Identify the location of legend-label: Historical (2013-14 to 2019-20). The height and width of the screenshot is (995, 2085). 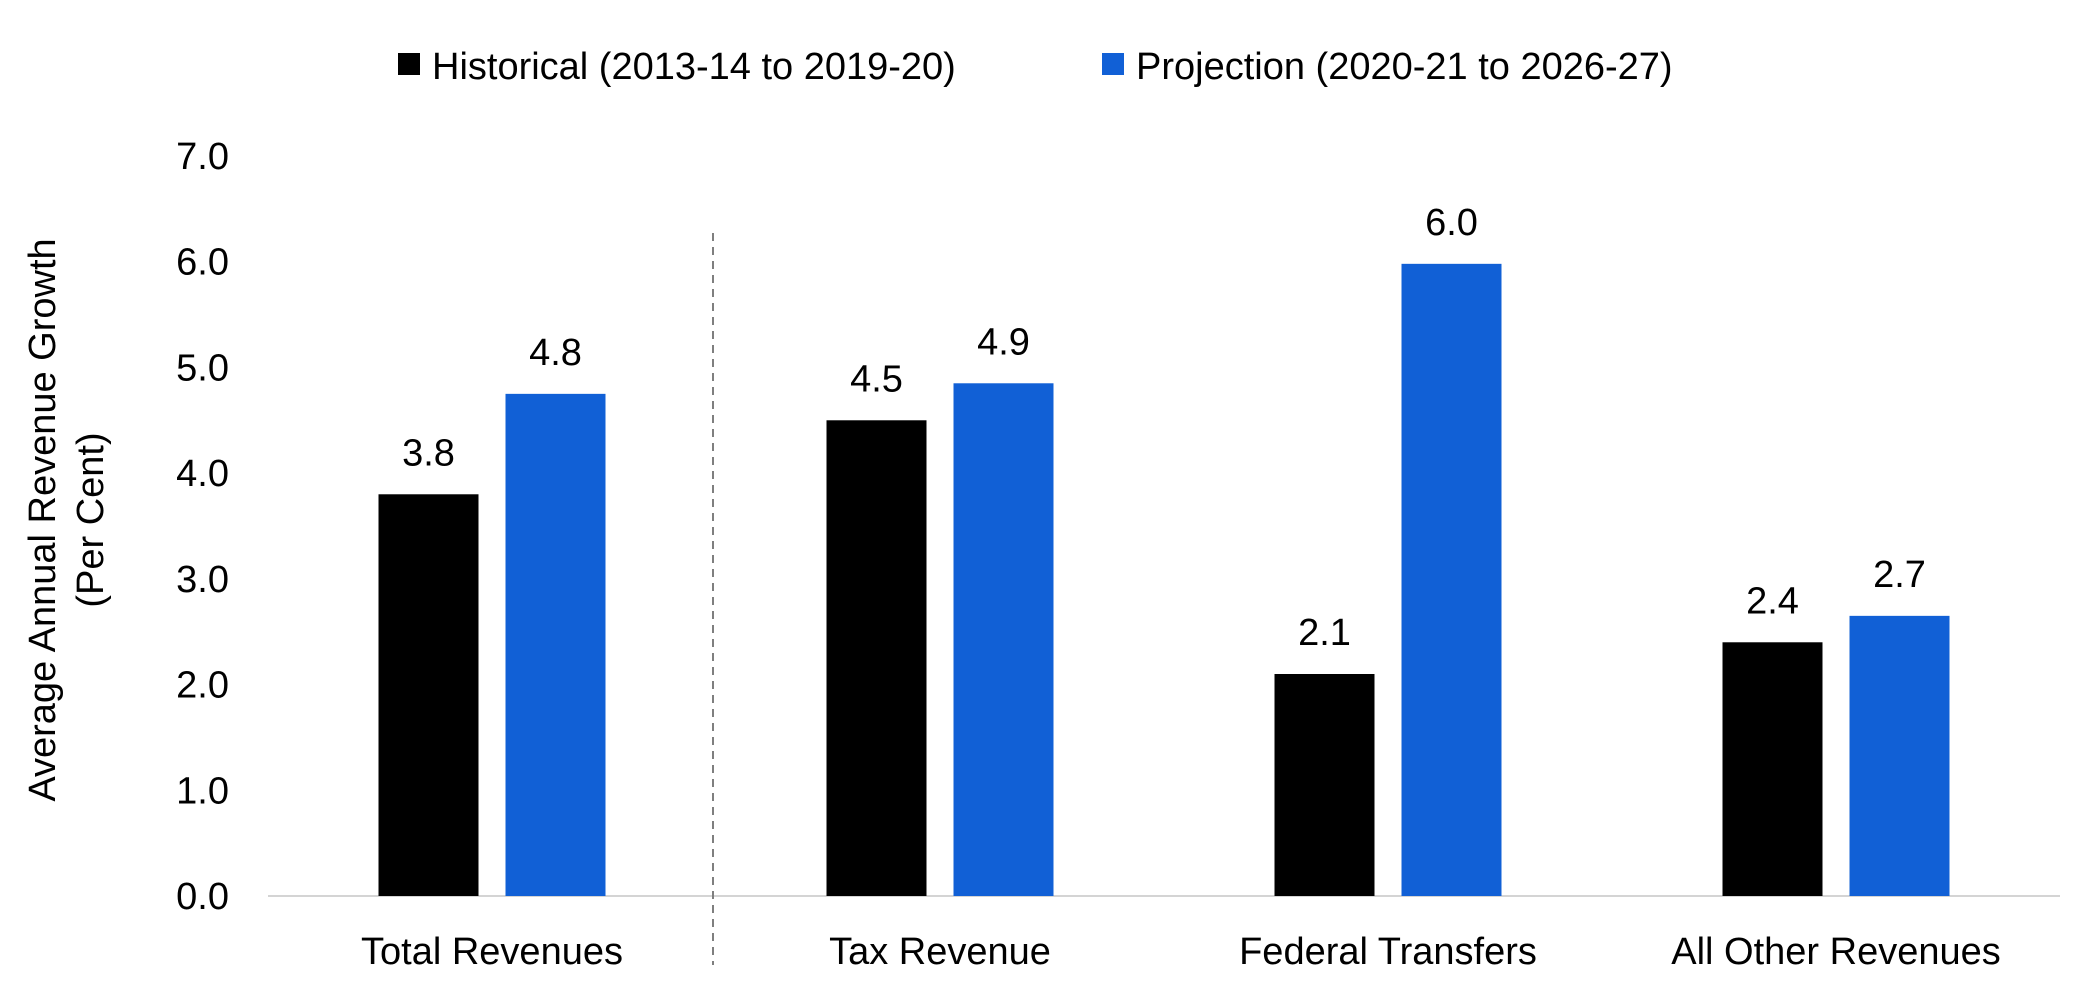
(694, 67).